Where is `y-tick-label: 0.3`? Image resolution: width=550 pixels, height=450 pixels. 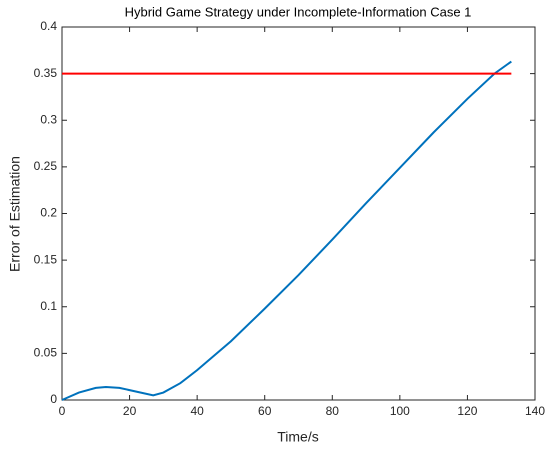
y-tick-label: 0.3 is located at coordinates (48, 119).